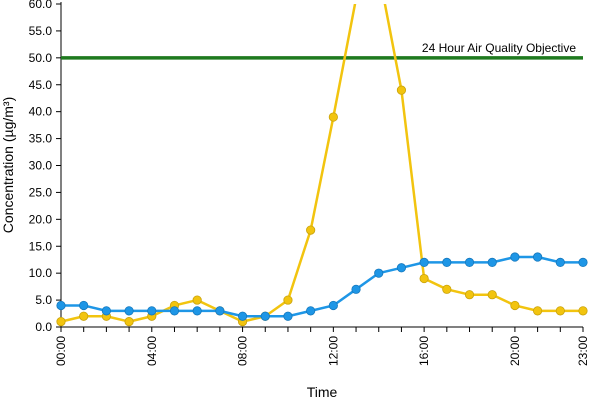 The width and height of the screenshot is (600, 405). What do you see at coordinates (41, 166) in the screenshot?
I see `y-tick-label: 30.0` at bounding box center [41, 166].